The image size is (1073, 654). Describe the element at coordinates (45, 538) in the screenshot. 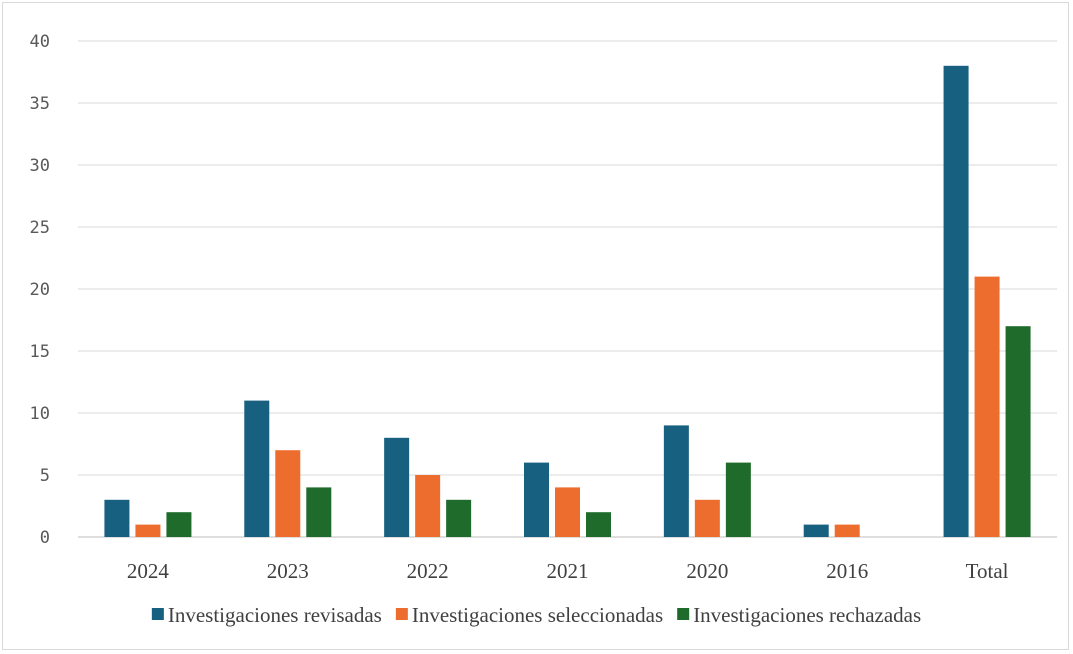

I see `y-tick-label: 0` at that location.